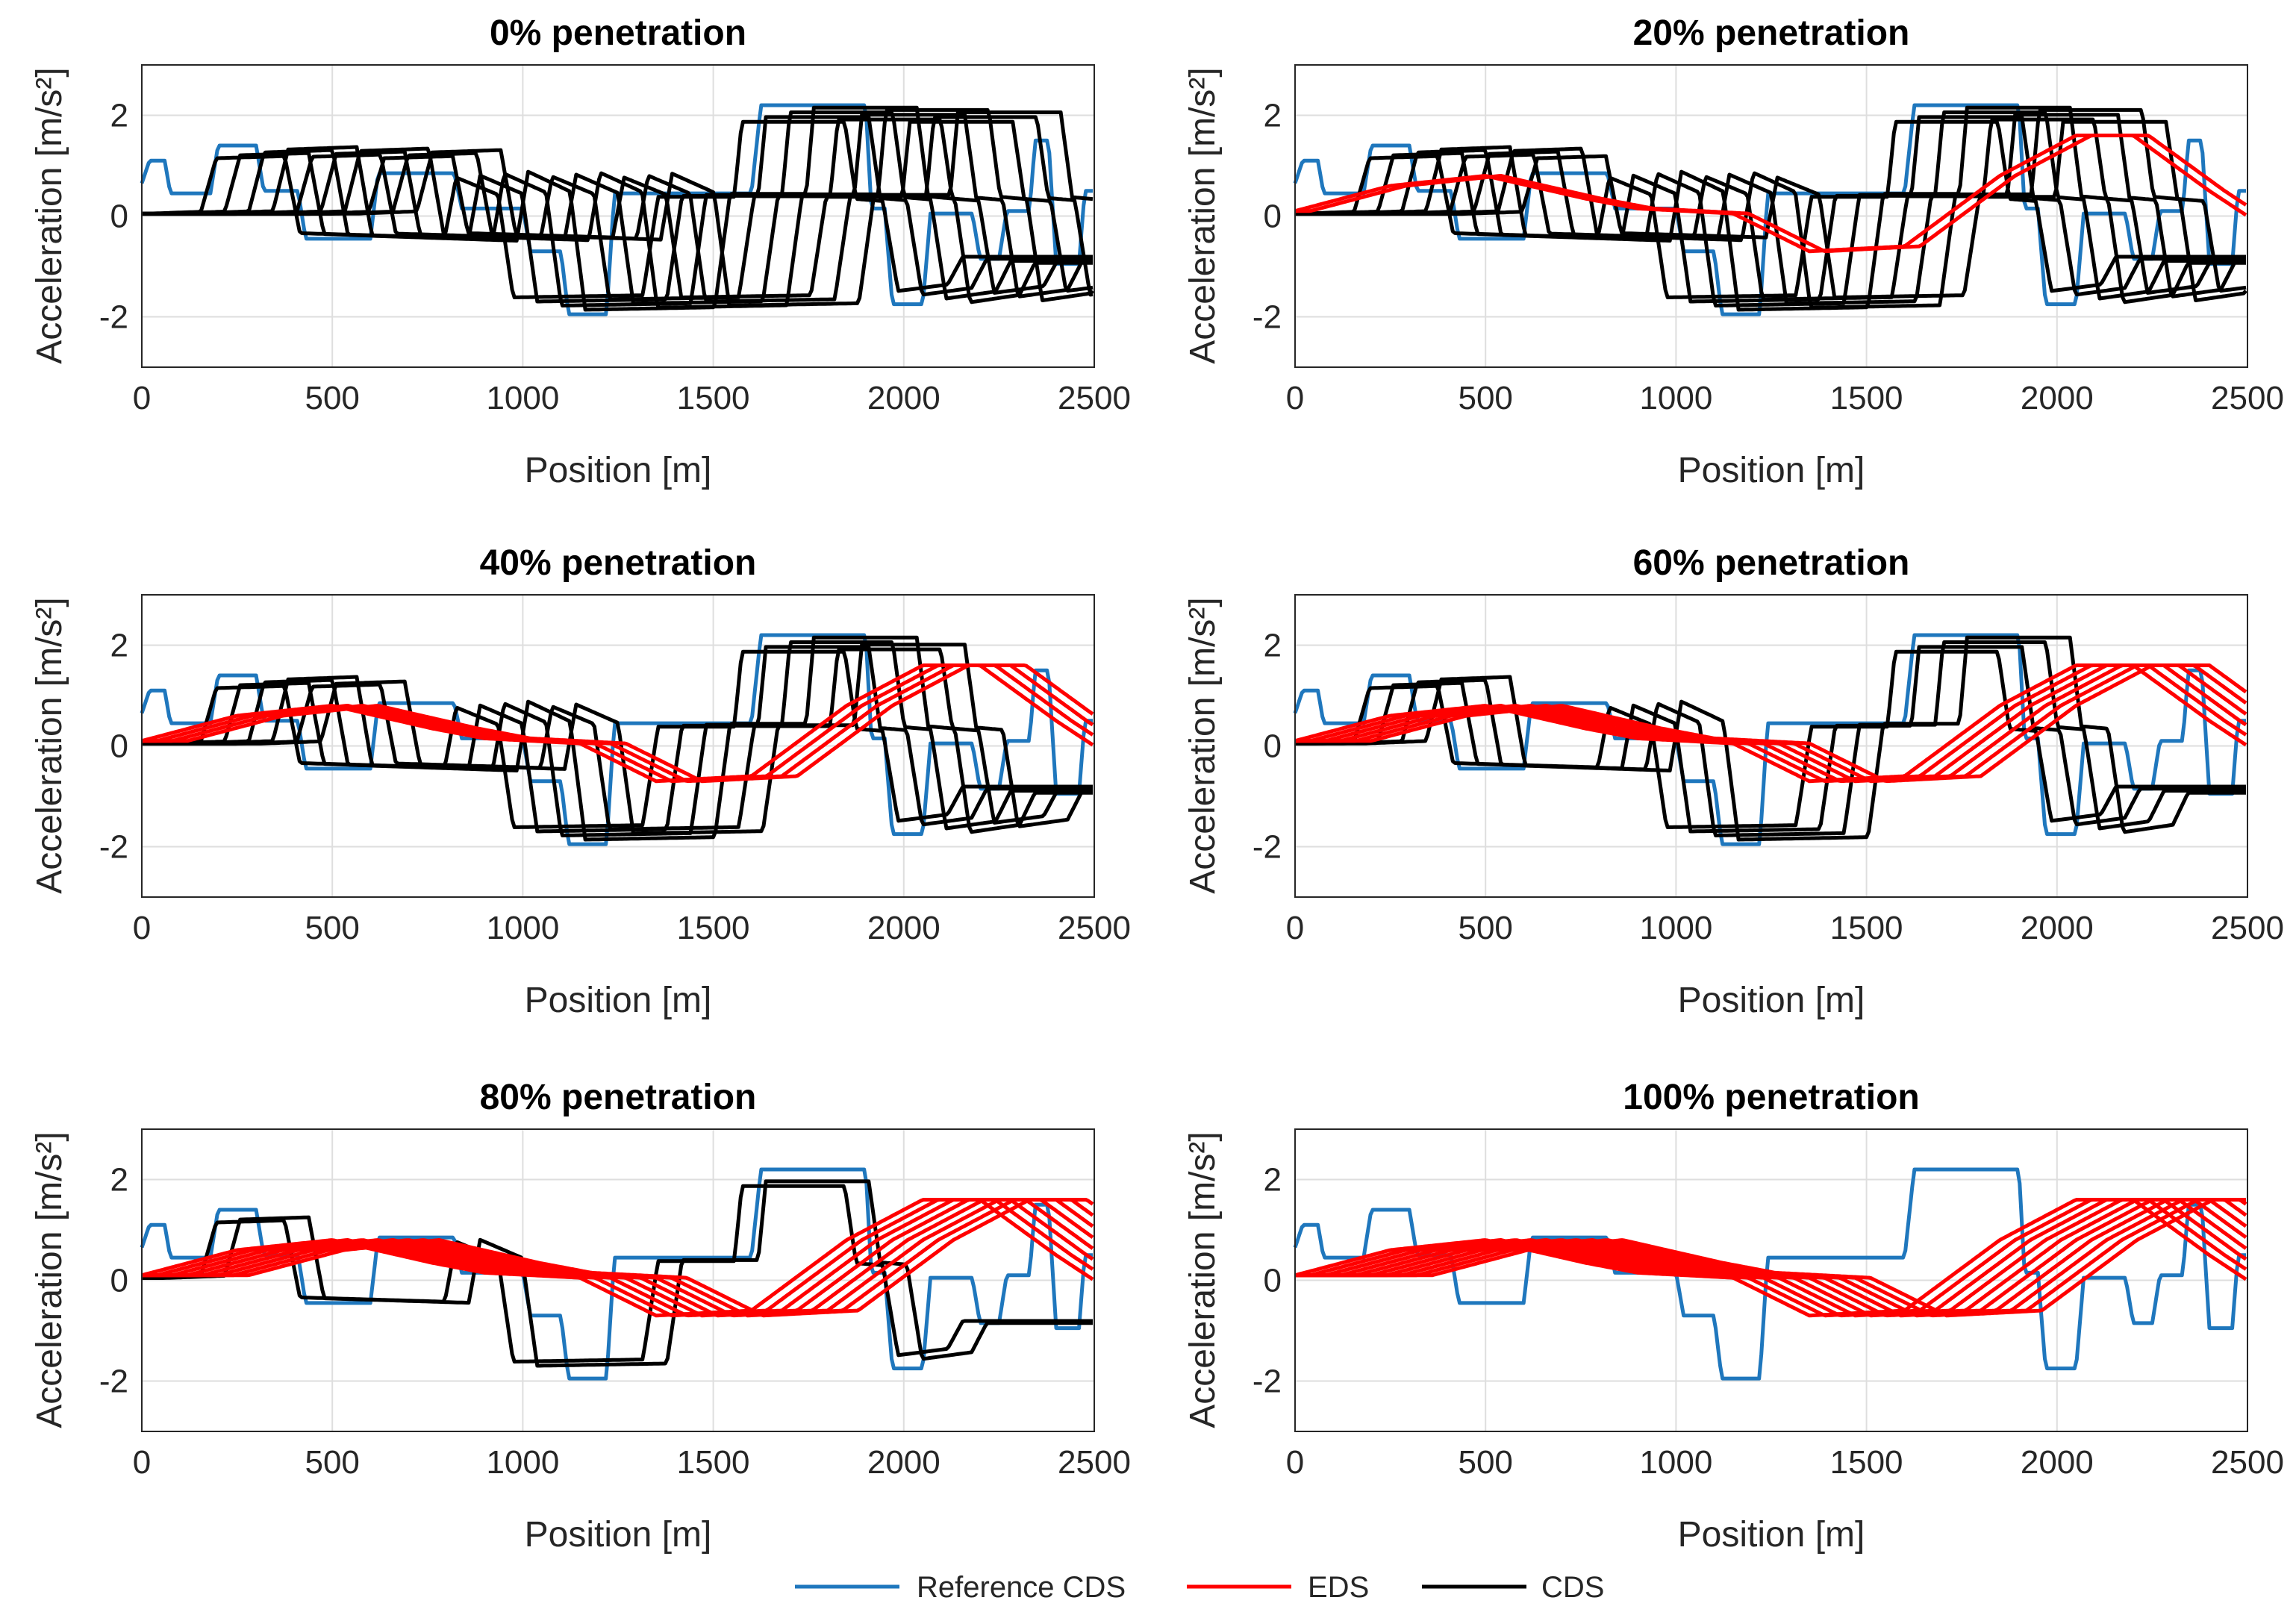  What do you see at coordinates (1771, 33) in the screenshot?
I see `subplot-title: 20% penetration` at bounding box center [1771, 33].